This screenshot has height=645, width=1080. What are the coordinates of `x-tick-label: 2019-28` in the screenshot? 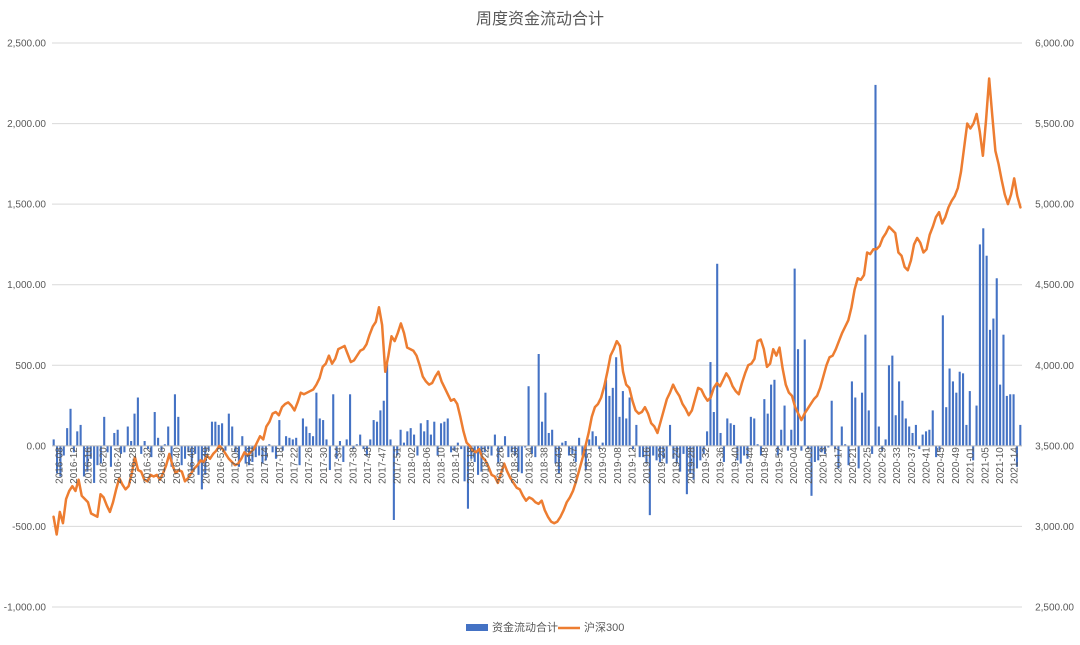 It's located at (691, 465).